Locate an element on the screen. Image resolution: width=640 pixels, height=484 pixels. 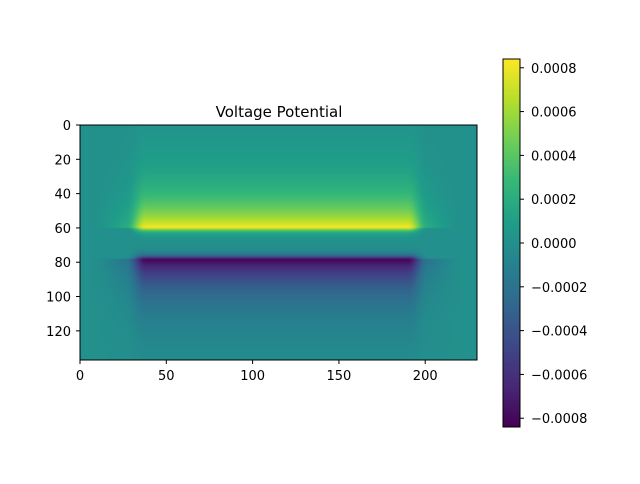
colorbar-tick-label: −0.0002 is located at coordinates (559, 288).